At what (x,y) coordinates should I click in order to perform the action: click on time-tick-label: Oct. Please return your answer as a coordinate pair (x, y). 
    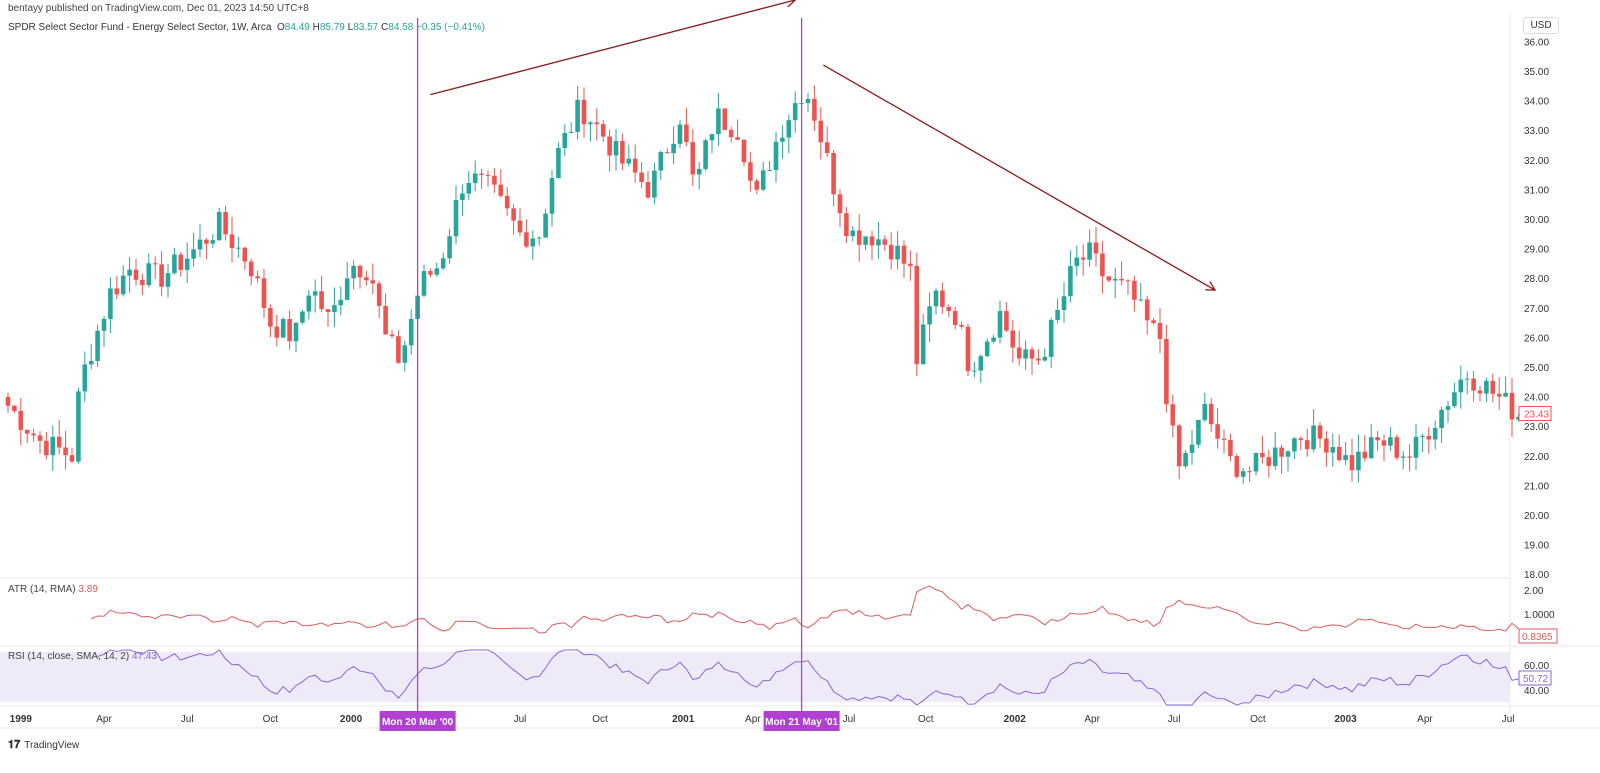
    Looking at the image, I should click on (926, 719).